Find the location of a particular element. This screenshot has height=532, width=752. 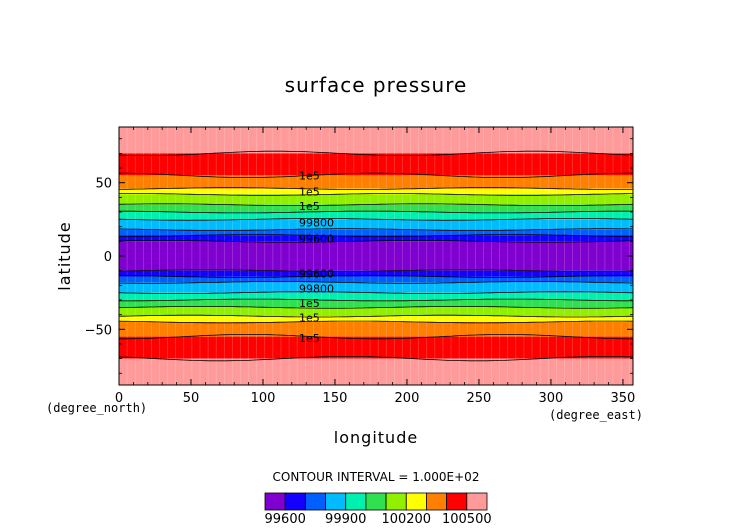

y-tick-label: −50 is located at coordinates (98, 330).